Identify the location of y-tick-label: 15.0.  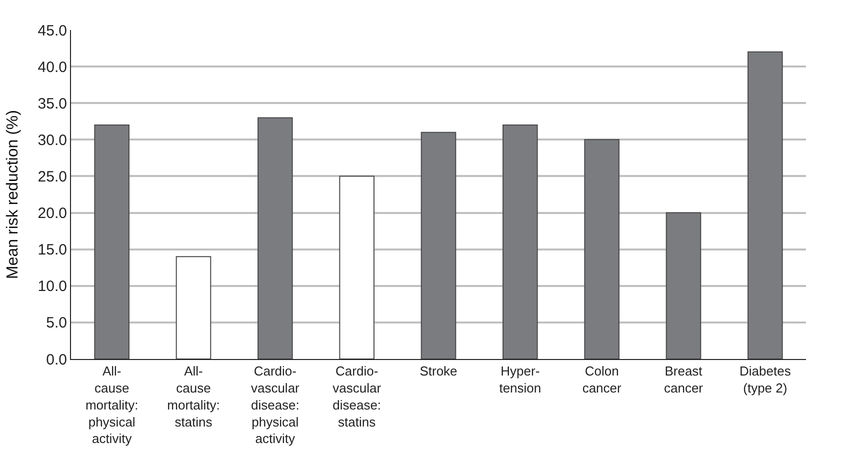
(52, 250).